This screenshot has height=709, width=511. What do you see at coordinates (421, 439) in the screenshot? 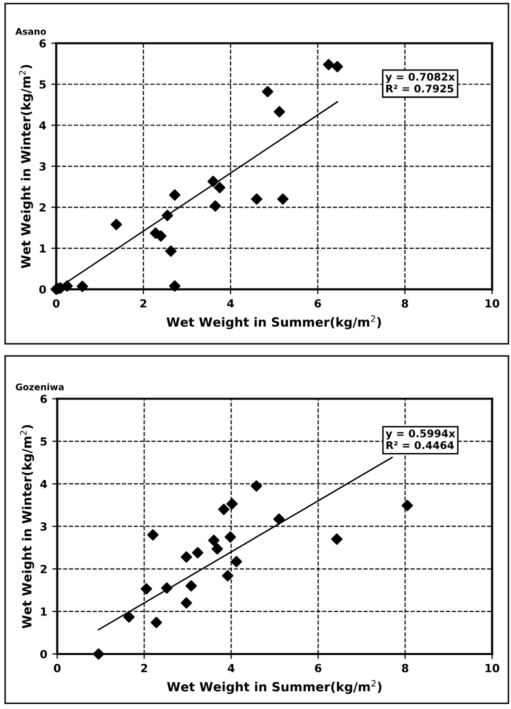
I see `annotation: y = 0.5994x R² = 0.4464` at bounding box center [421, 439].